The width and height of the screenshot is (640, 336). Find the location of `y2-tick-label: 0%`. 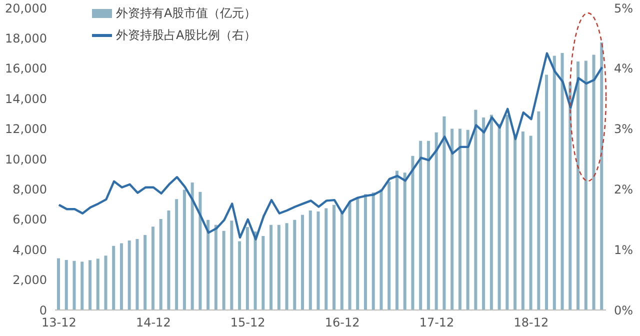

y2-tick-label: 0% is located at coordinates (624, 310).